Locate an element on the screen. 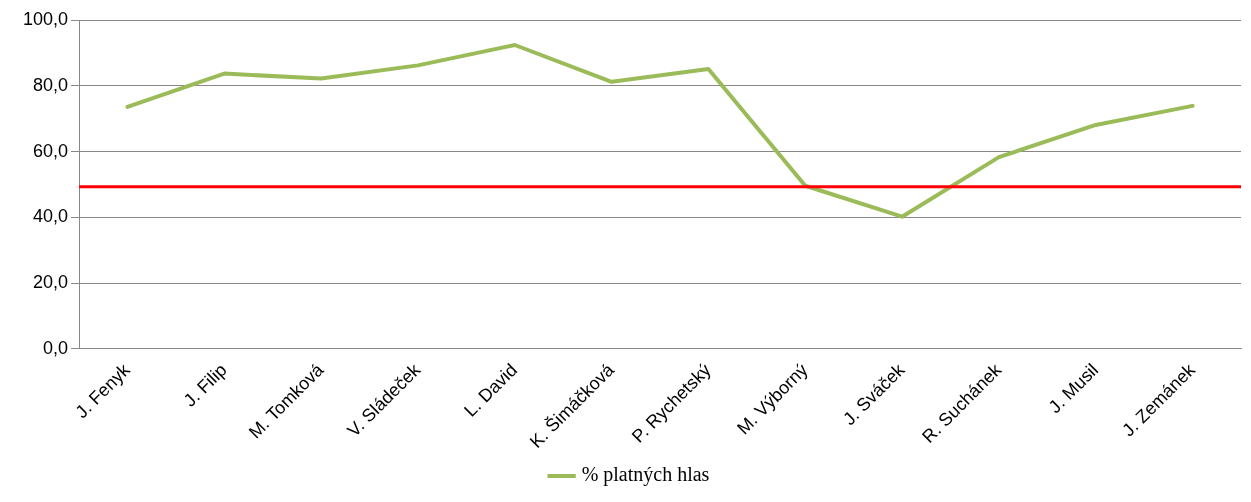  y-tick-label: 40,0 is located at coordinates (51, 216).